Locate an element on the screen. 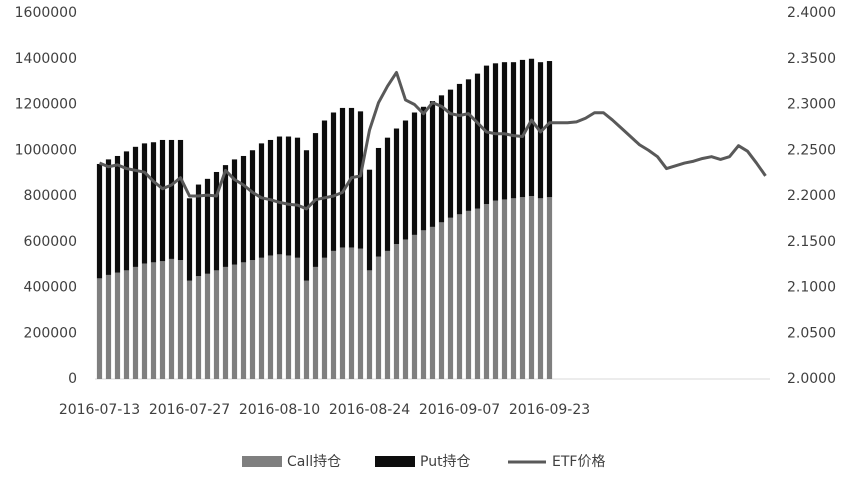 The height and width of the screenshot is (477, 852). y-tick-label: 400000 is located at coordinates (50, 288).